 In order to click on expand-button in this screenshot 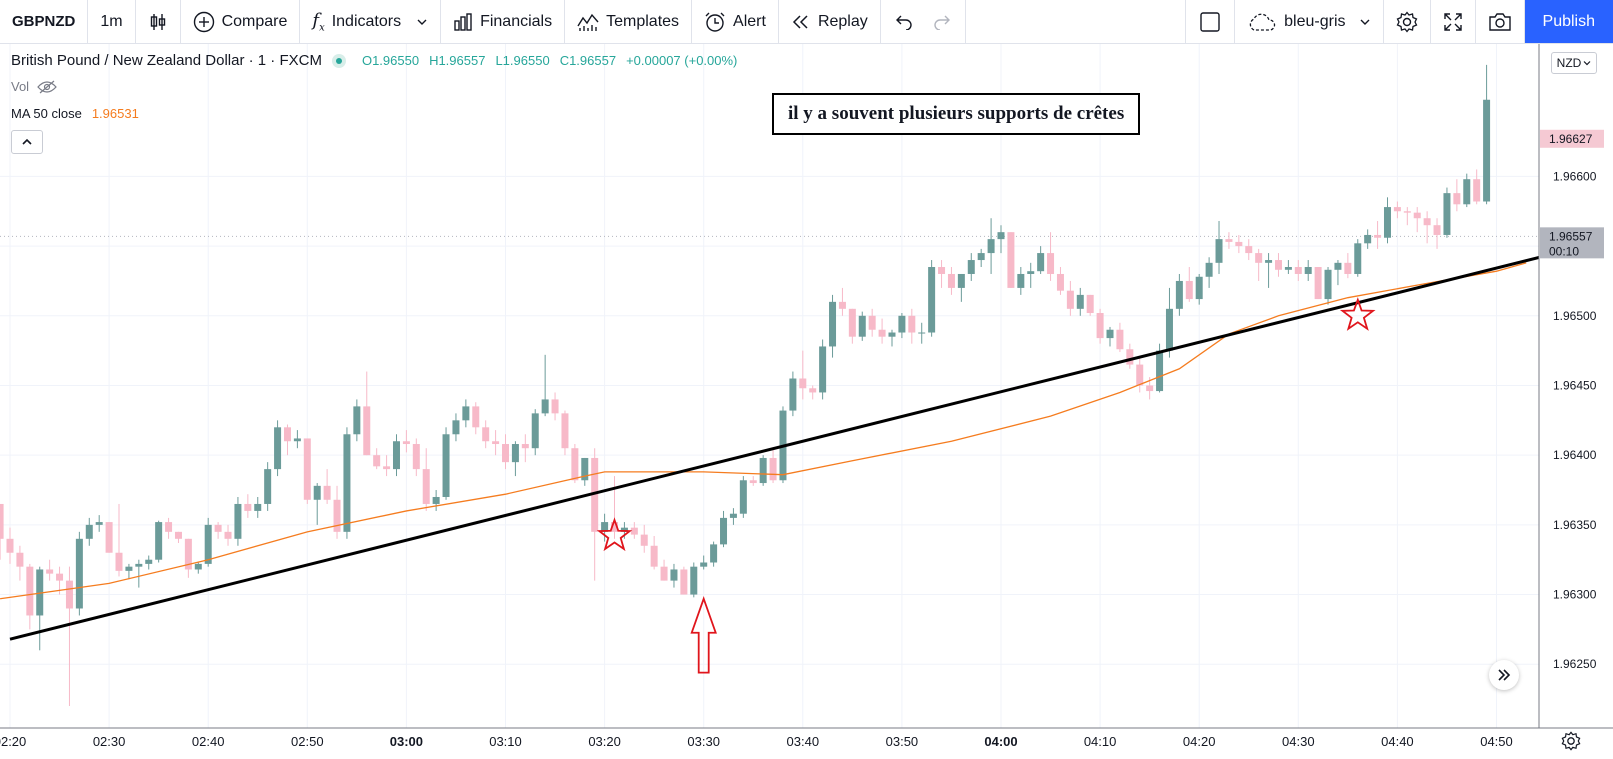, I will do `click(1453, 21)`.